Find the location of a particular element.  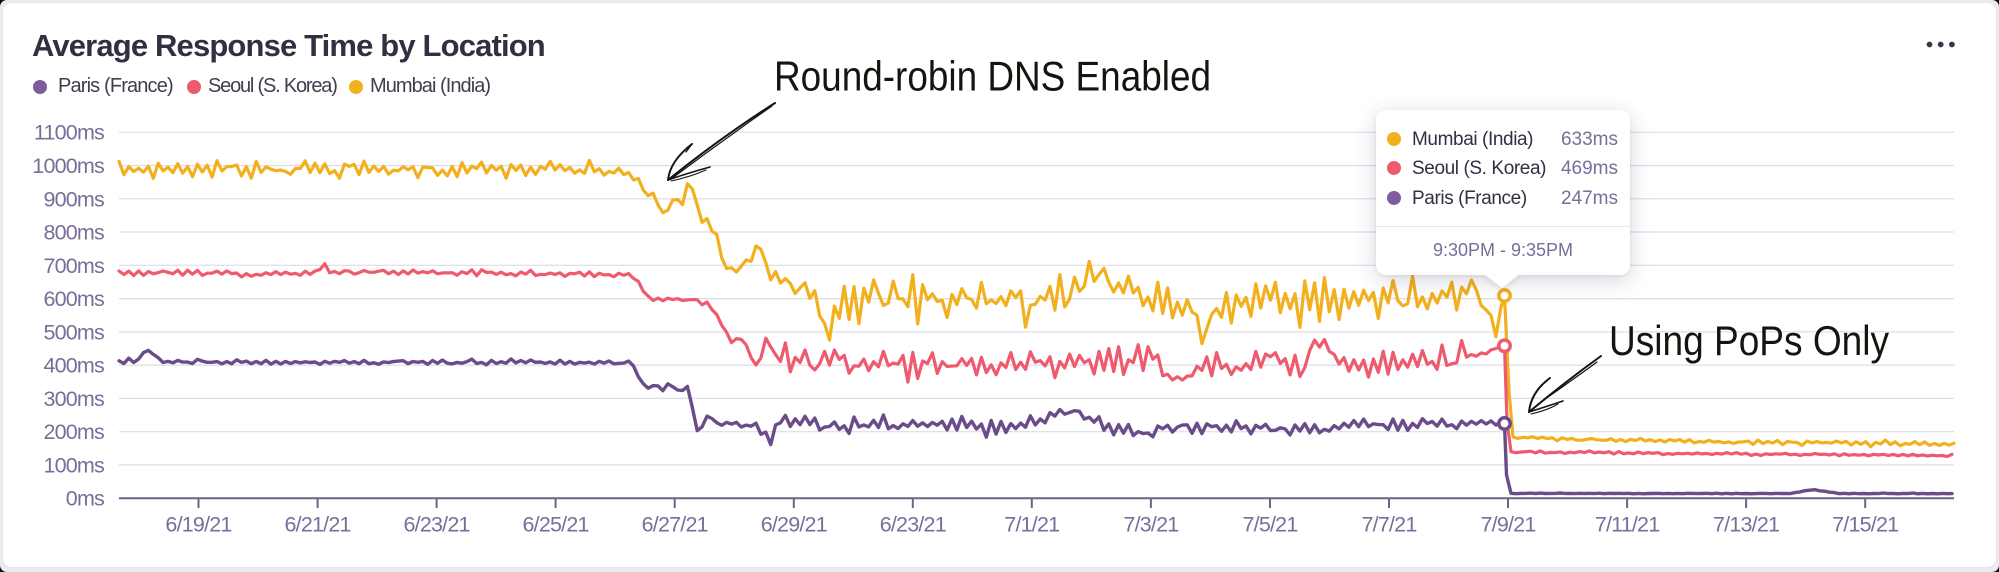

svg-text: 6/25/21 is located at coordinates (556, 525).